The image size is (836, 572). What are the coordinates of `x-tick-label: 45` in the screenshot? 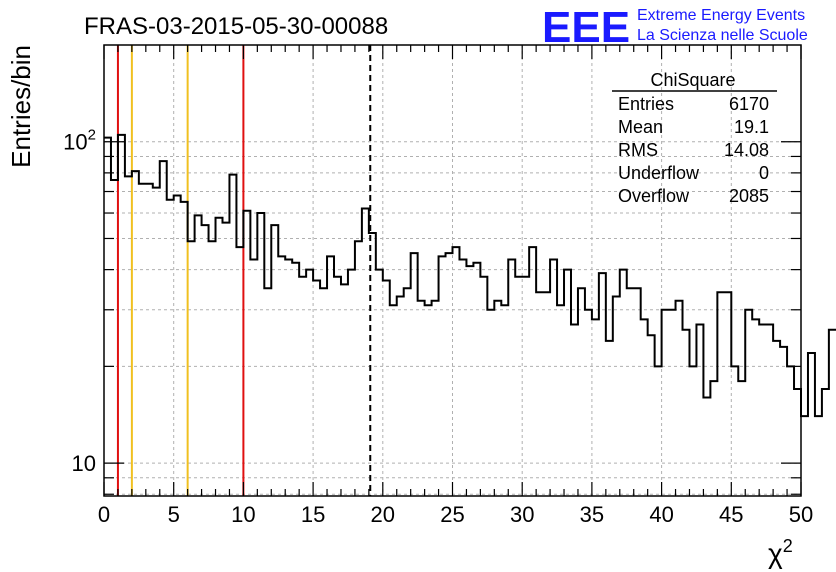 It's located at (731, 514).